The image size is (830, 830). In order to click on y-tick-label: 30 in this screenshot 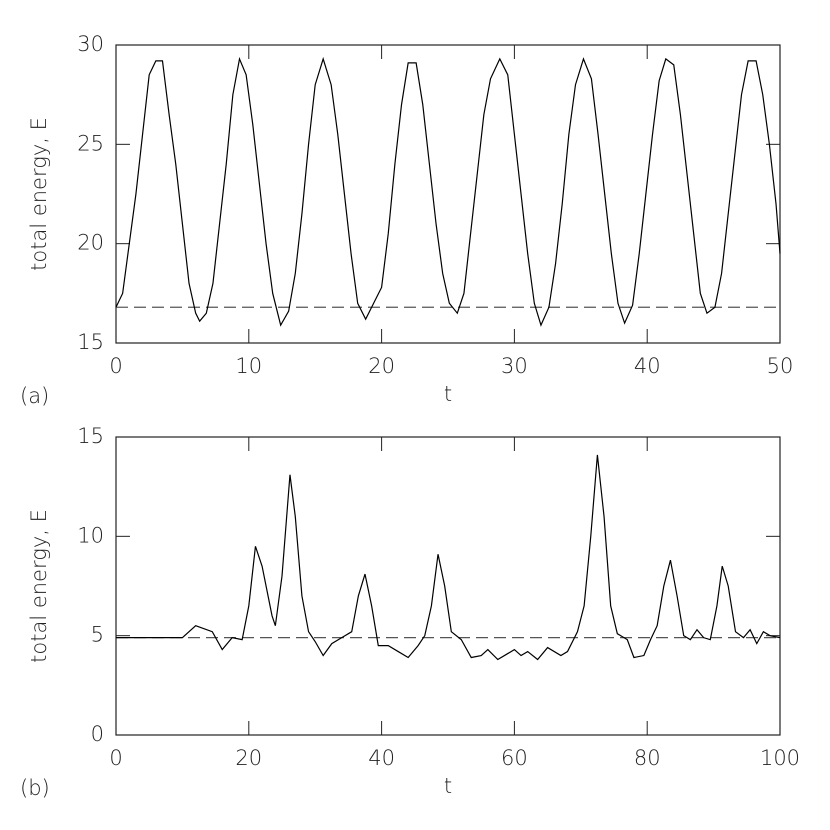, I will do `click(90, 44)`.